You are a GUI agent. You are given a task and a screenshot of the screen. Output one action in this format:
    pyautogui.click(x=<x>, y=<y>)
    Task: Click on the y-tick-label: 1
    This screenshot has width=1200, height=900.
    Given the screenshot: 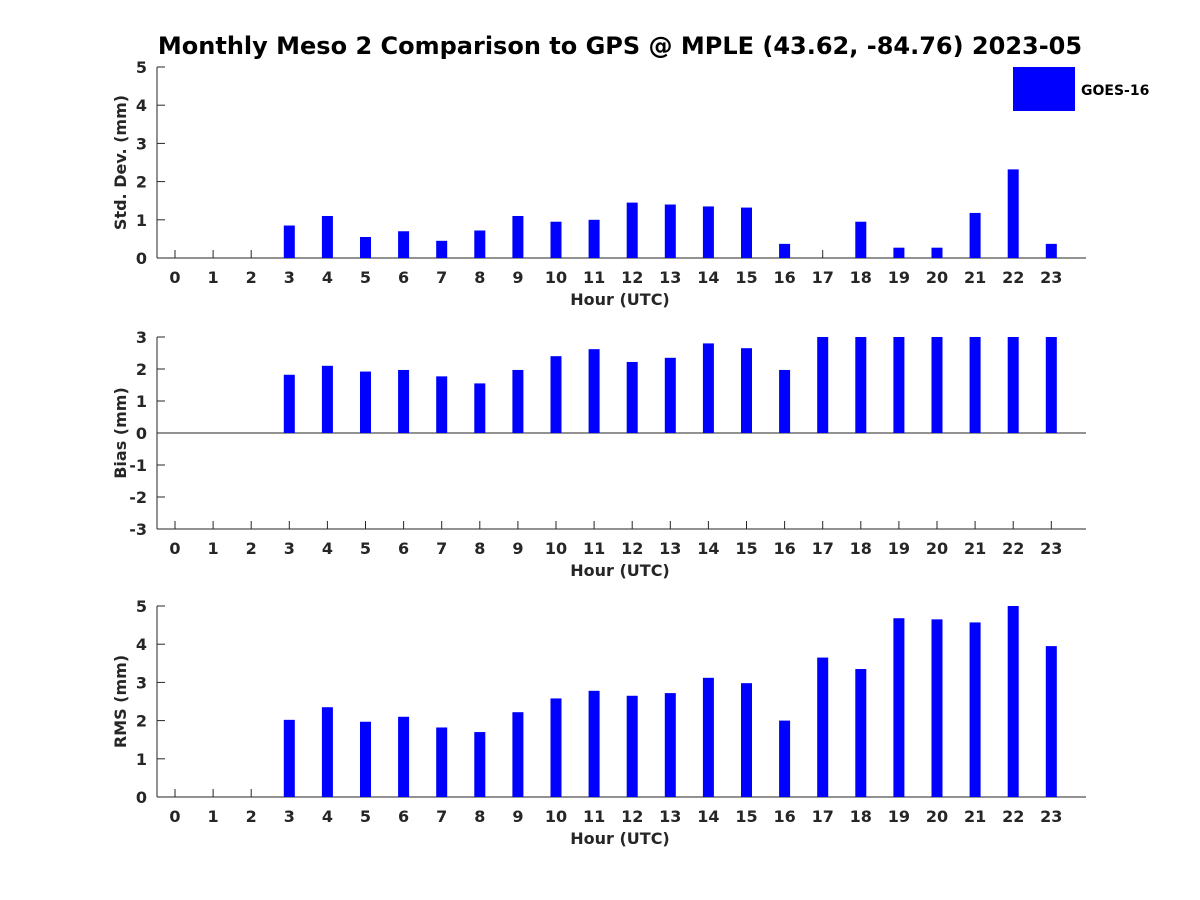 What is the action you would take?
    pyautogui.click(x=141, y=401)
    